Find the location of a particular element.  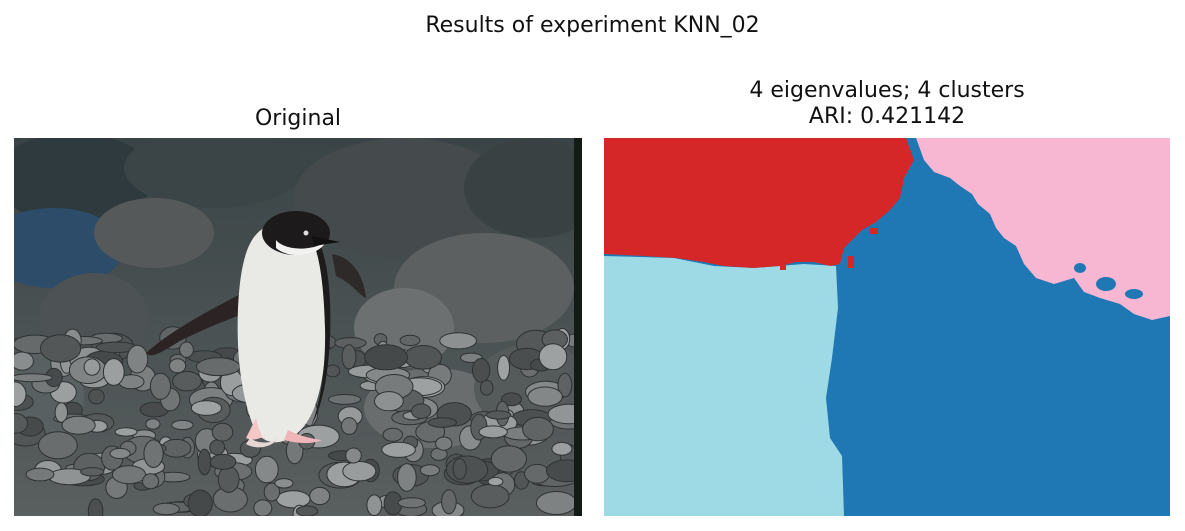

cluster-red-region is located at coordinates (759, 203).